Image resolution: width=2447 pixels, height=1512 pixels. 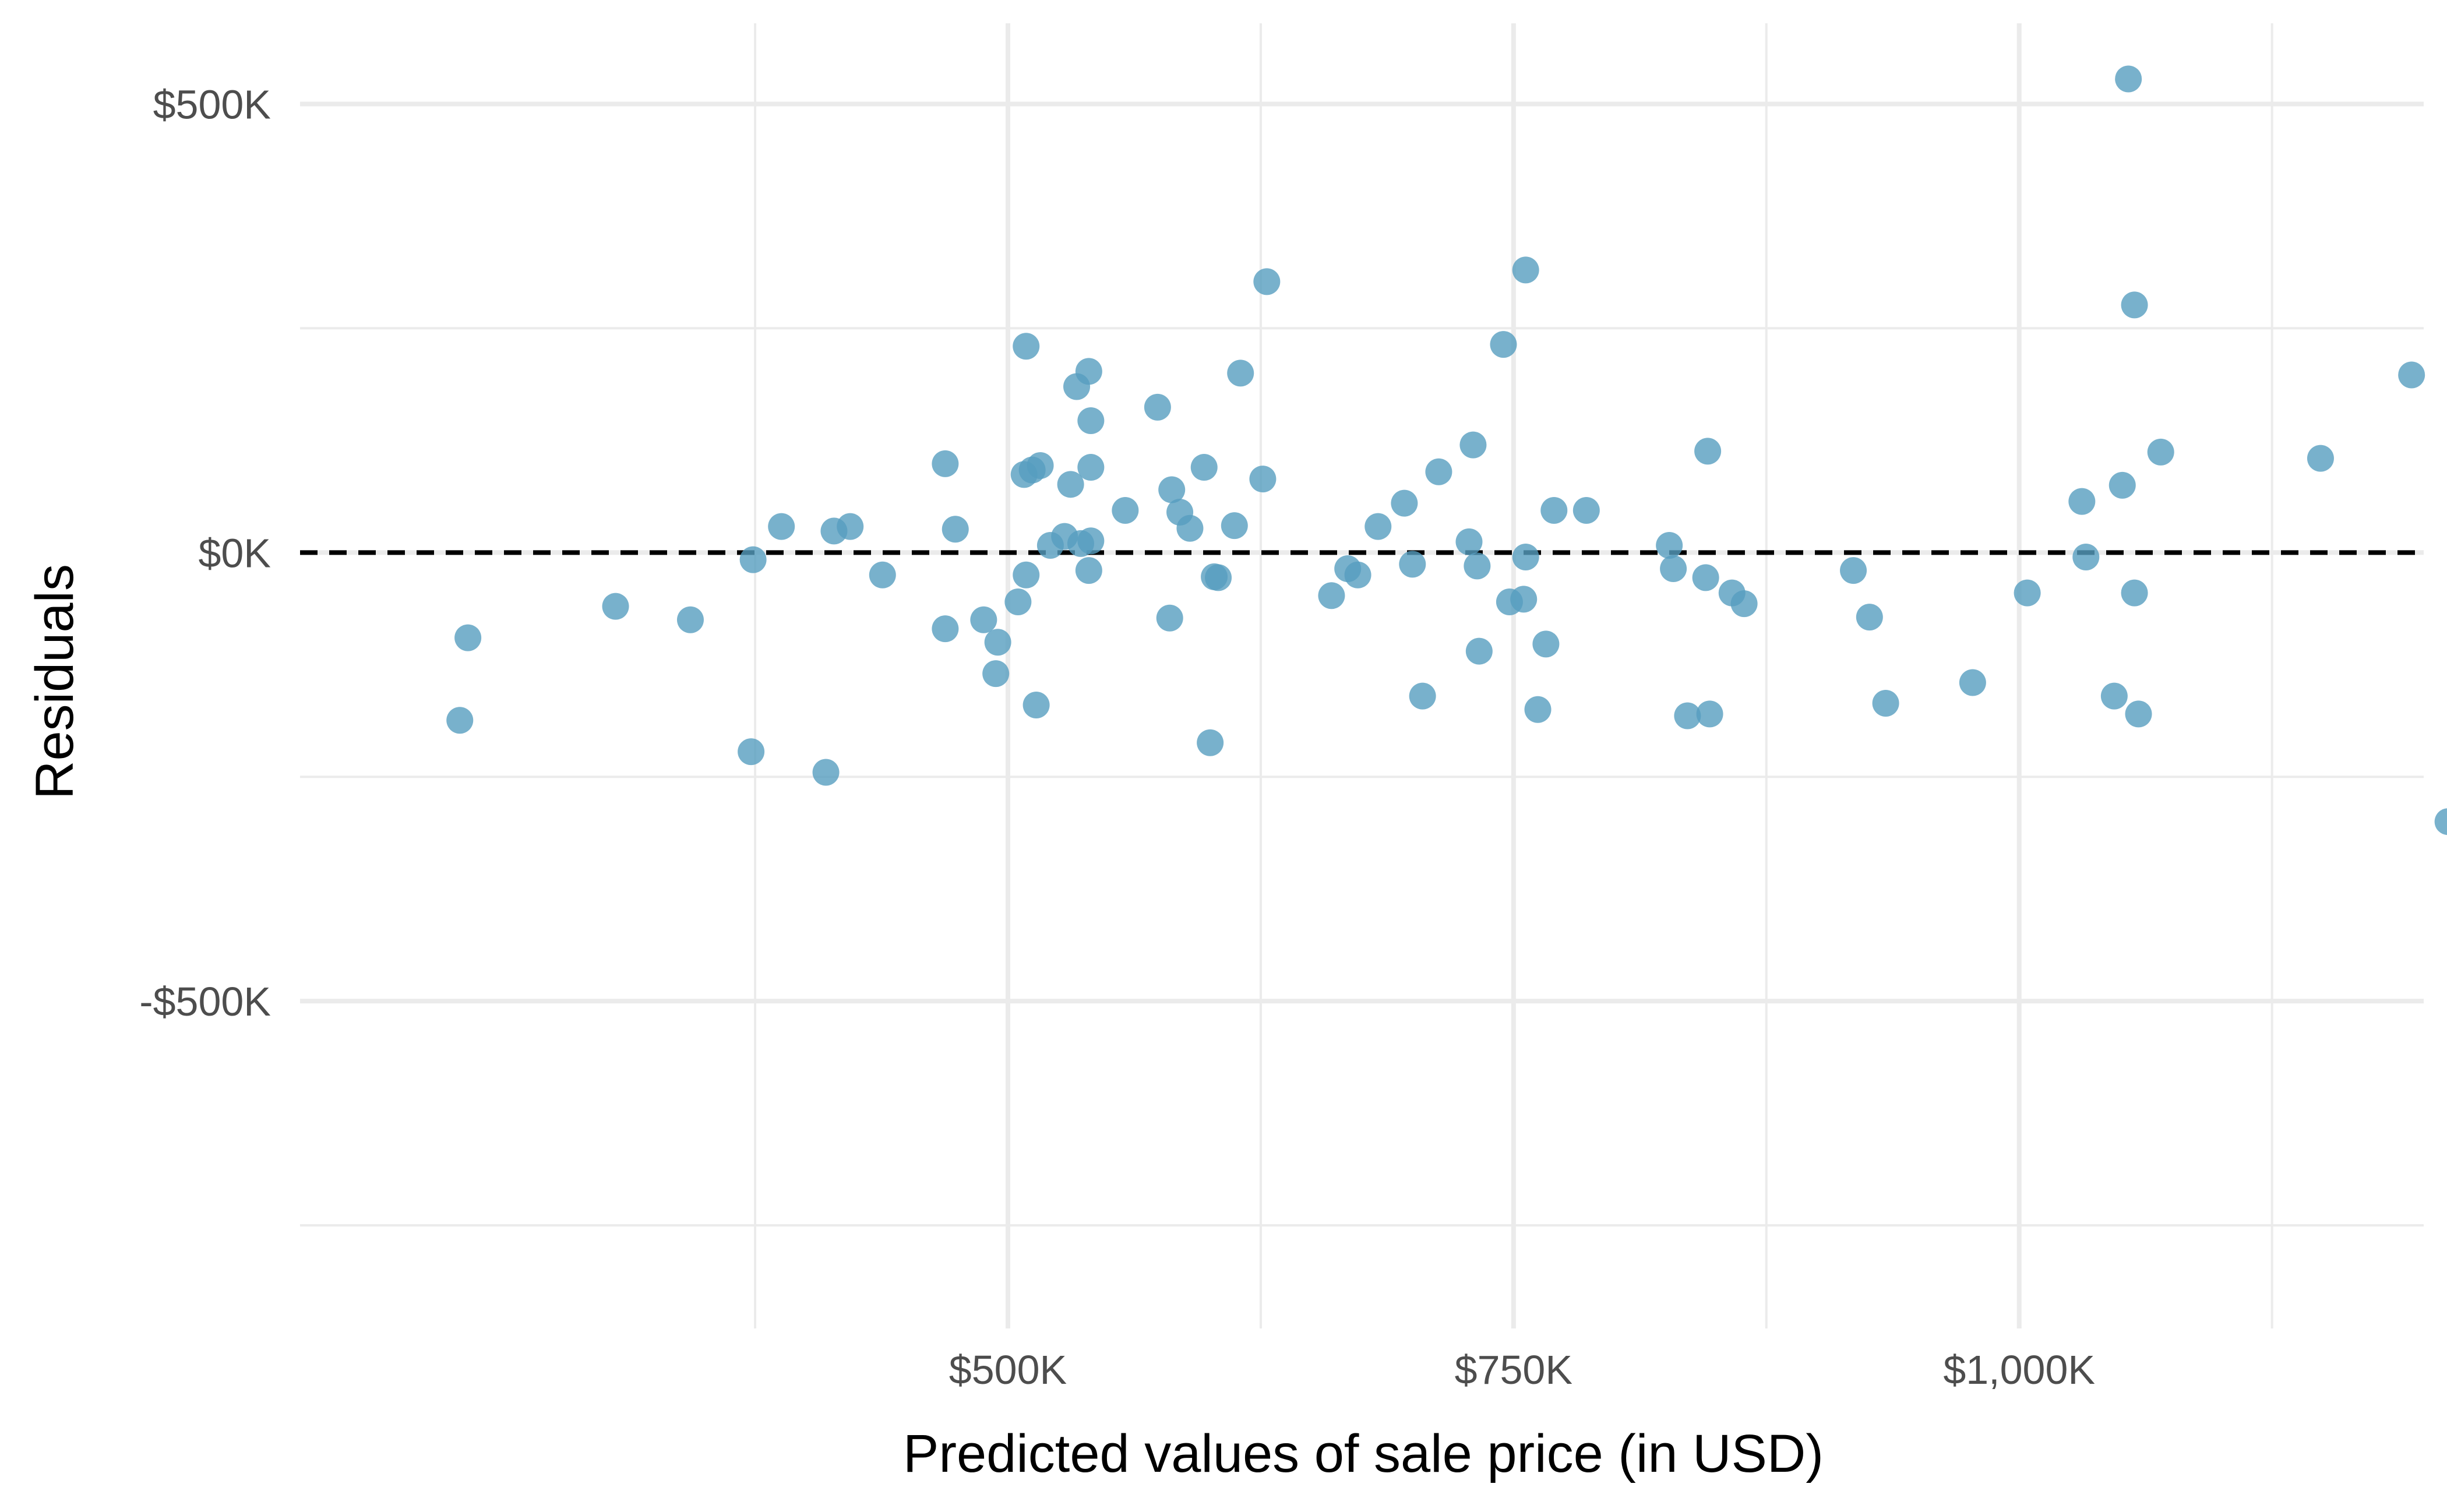 I want to click on x-tick-label-0: $500K, so click(x=1008, y=1370).